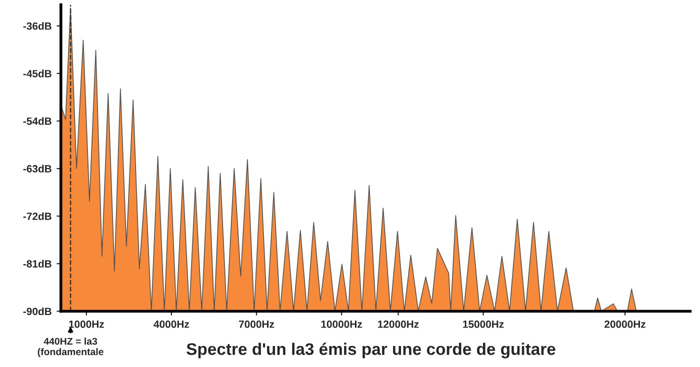 The width and height of the screenshot is (700, 367). Describe the element at coordinates (37, 216) in the screenshot. I see `y-tick-label: -72dB` at that location.